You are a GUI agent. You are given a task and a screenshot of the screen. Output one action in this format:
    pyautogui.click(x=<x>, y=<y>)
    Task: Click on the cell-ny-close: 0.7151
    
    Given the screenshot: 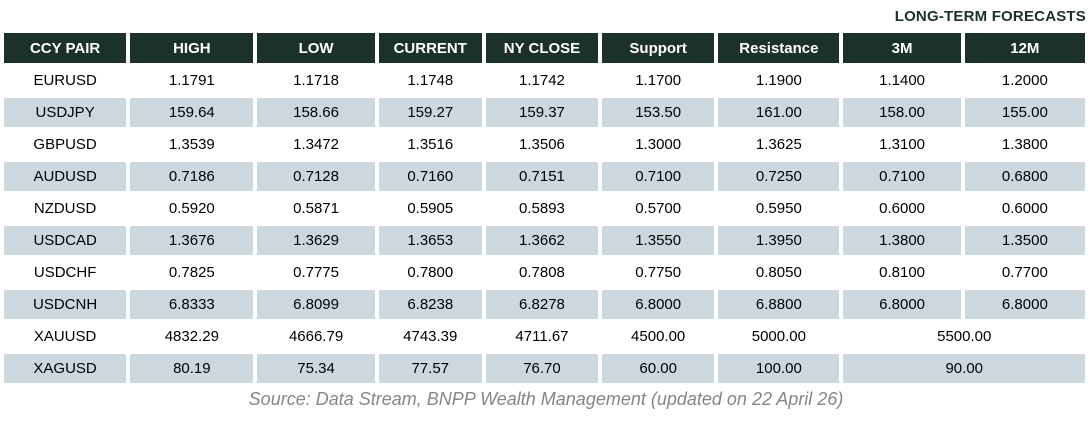 What is the action you would take?
    pyautogui.click(x=542, y=176)
    